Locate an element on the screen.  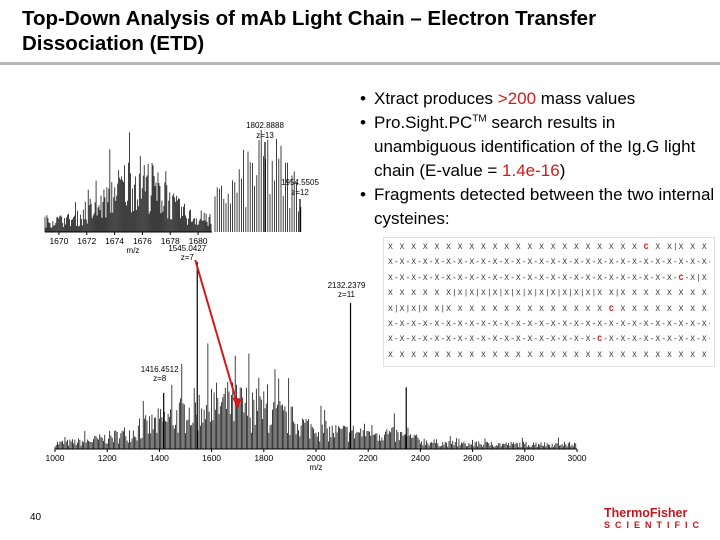
peak-charge-label: z=12 is located at coordinates (300, 192).